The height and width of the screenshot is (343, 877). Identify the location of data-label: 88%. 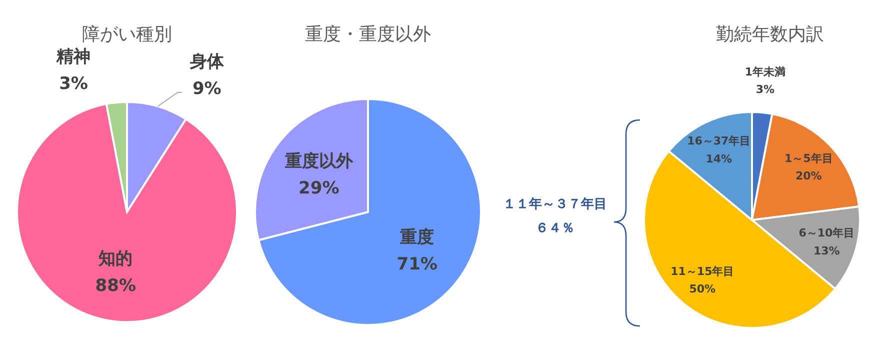
(115, 286).